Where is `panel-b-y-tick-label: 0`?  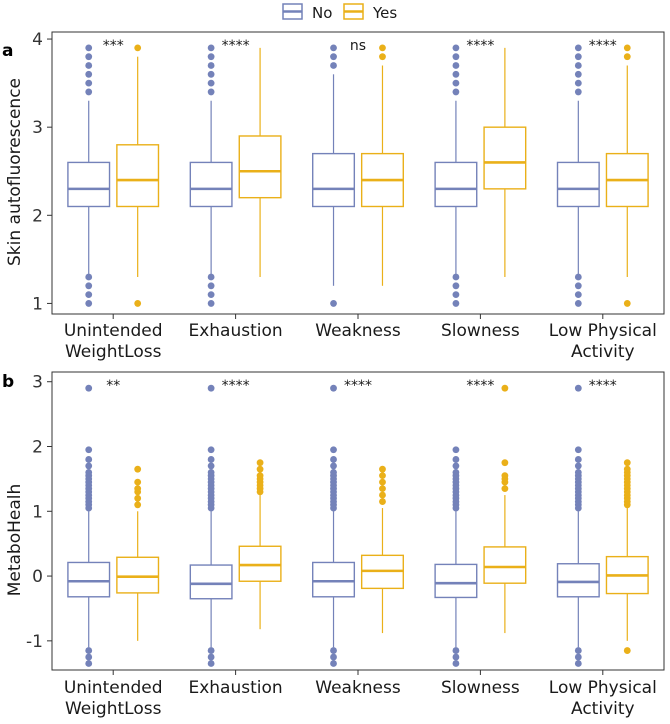 panel-b-y-tick-label: 0 is located at coordinates (37, 577).